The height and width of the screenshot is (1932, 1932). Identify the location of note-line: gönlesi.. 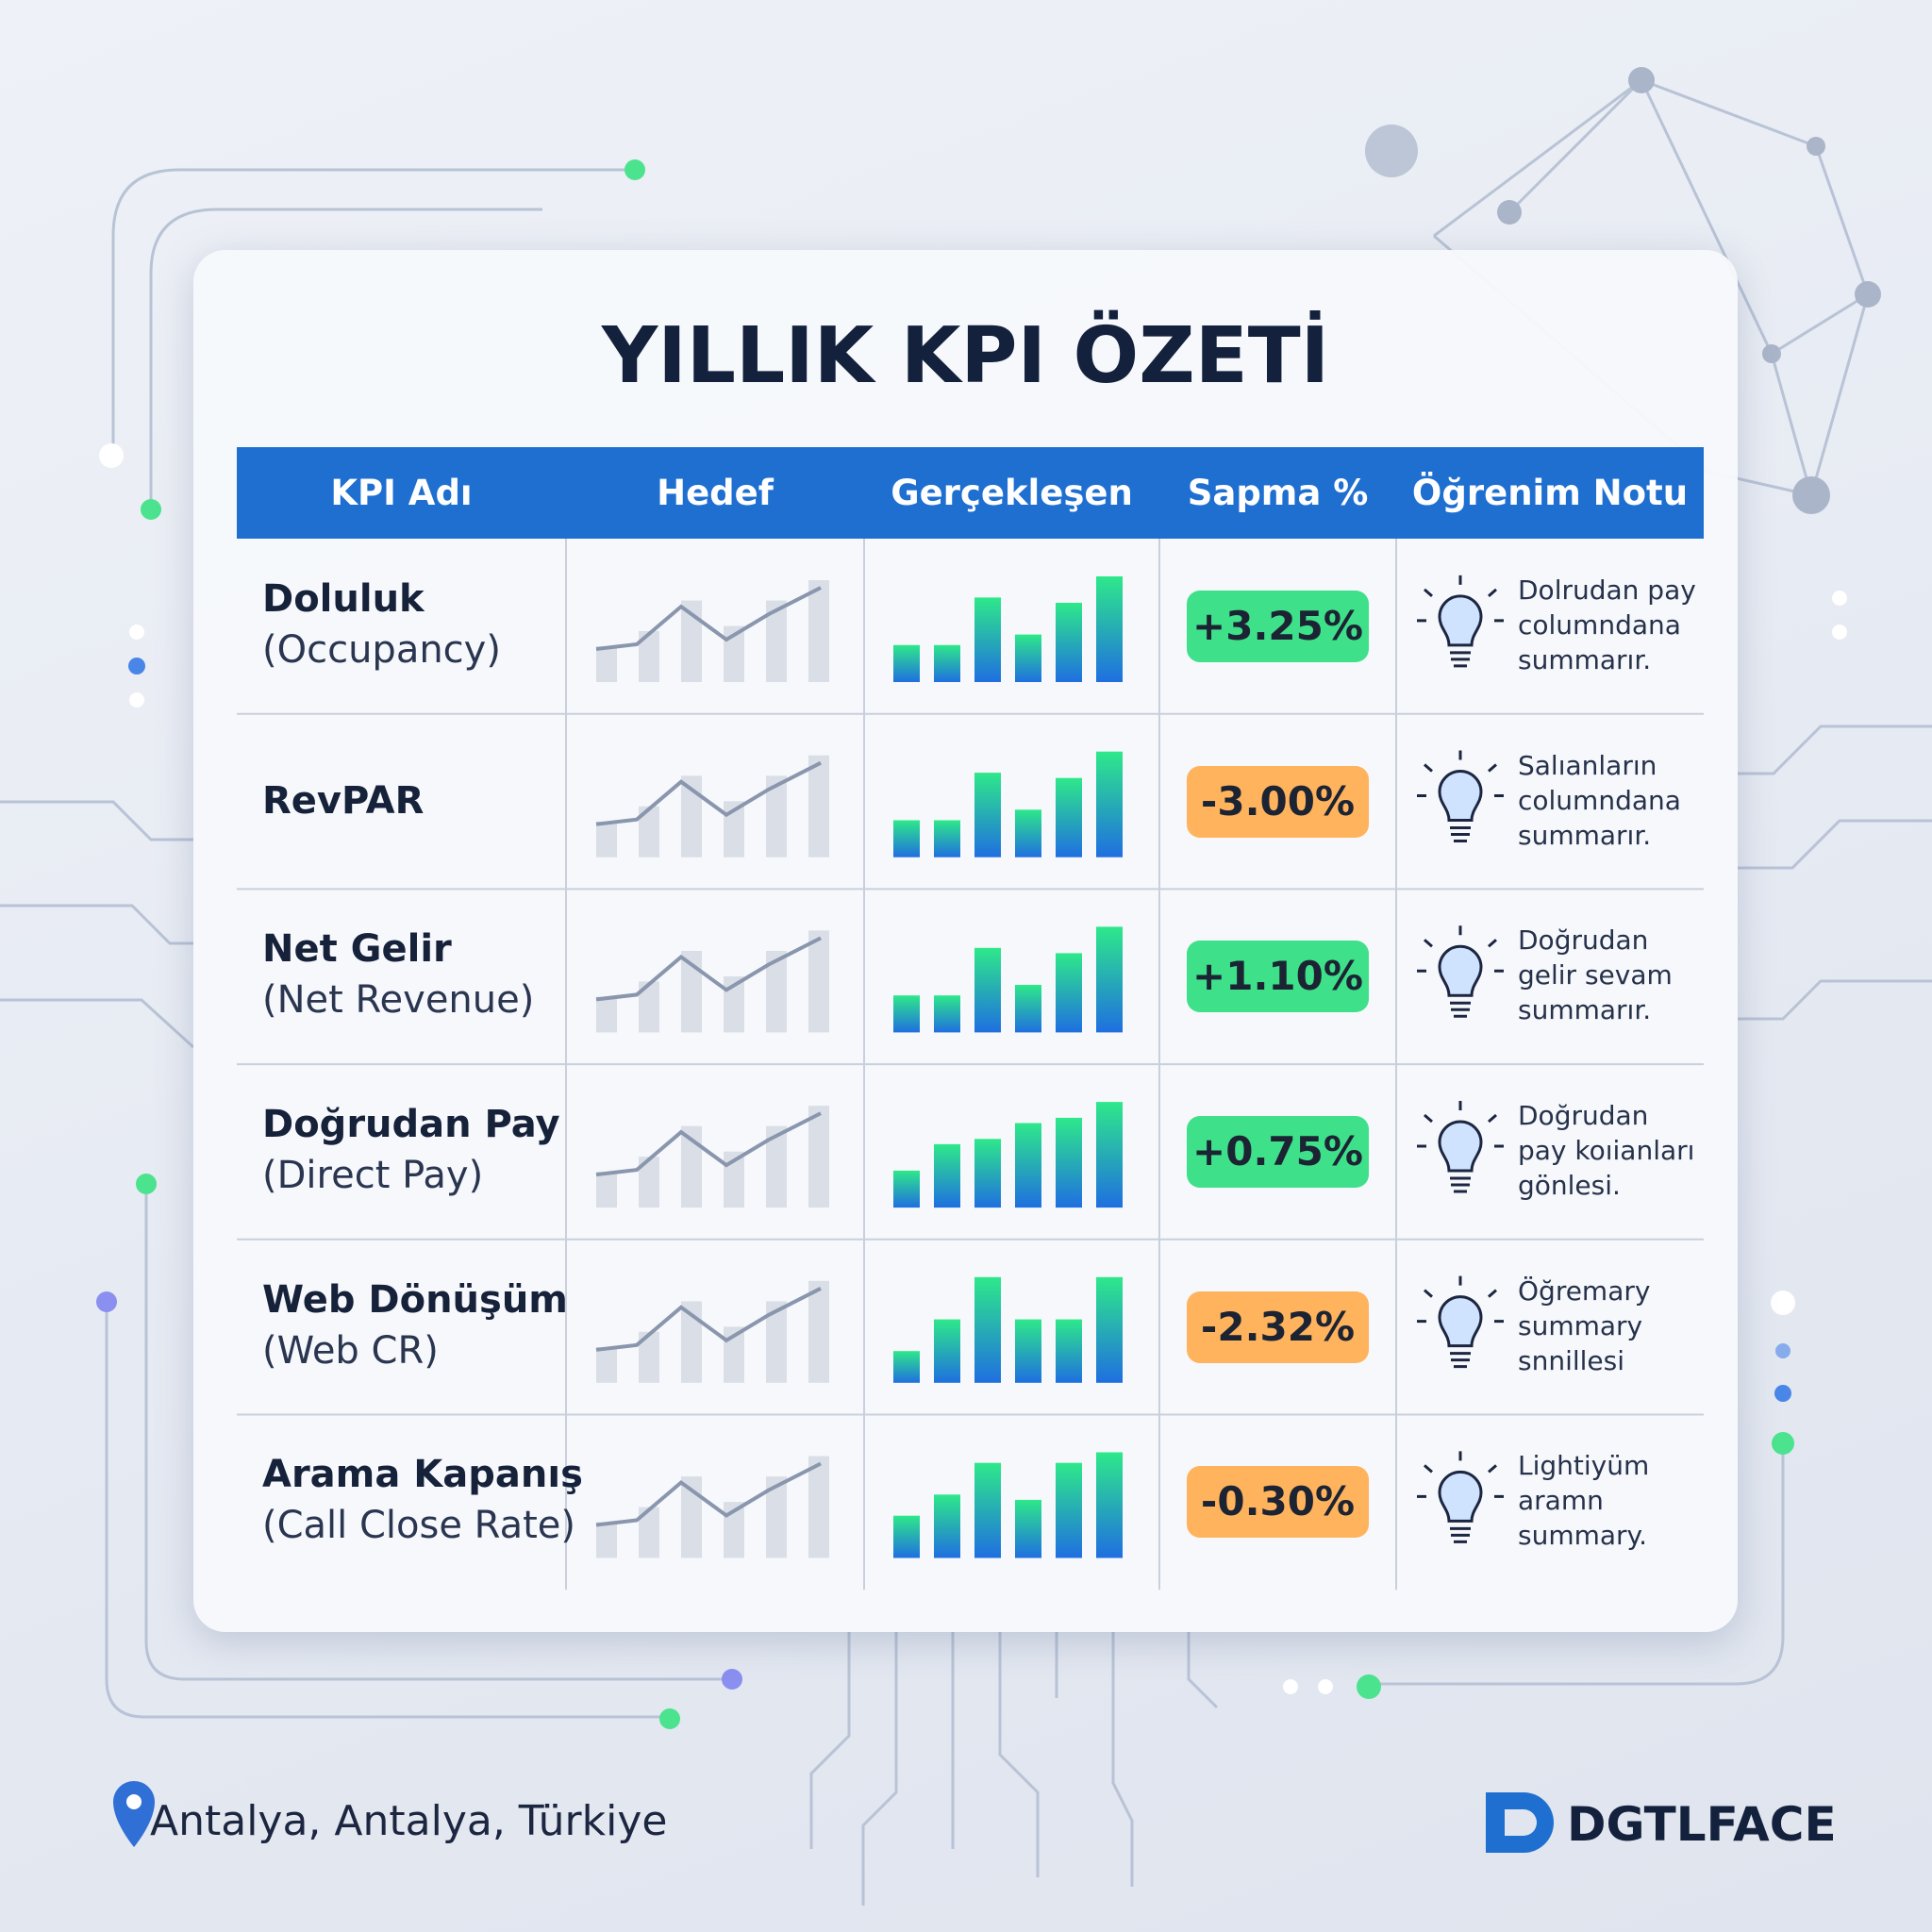
(1569, 1185).